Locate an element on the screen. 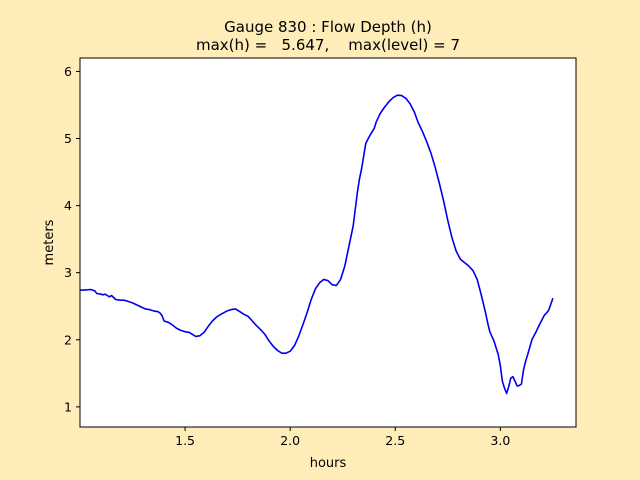 The width and height of the screenshot is (640, 480). x-tick-label: 3.0 is located at coordinates (500, 440).